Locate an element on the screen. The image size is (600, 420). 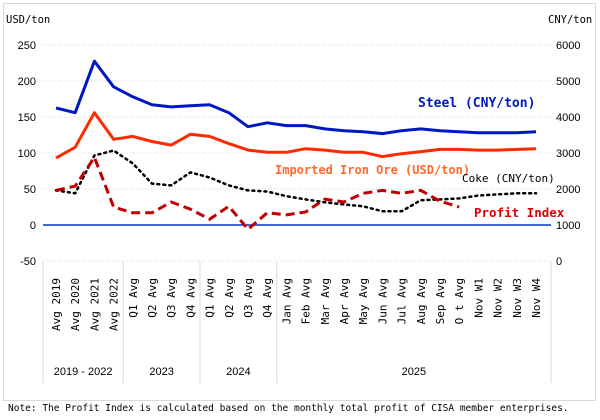
category-label: May Avg is located at coordinates (363, 301).